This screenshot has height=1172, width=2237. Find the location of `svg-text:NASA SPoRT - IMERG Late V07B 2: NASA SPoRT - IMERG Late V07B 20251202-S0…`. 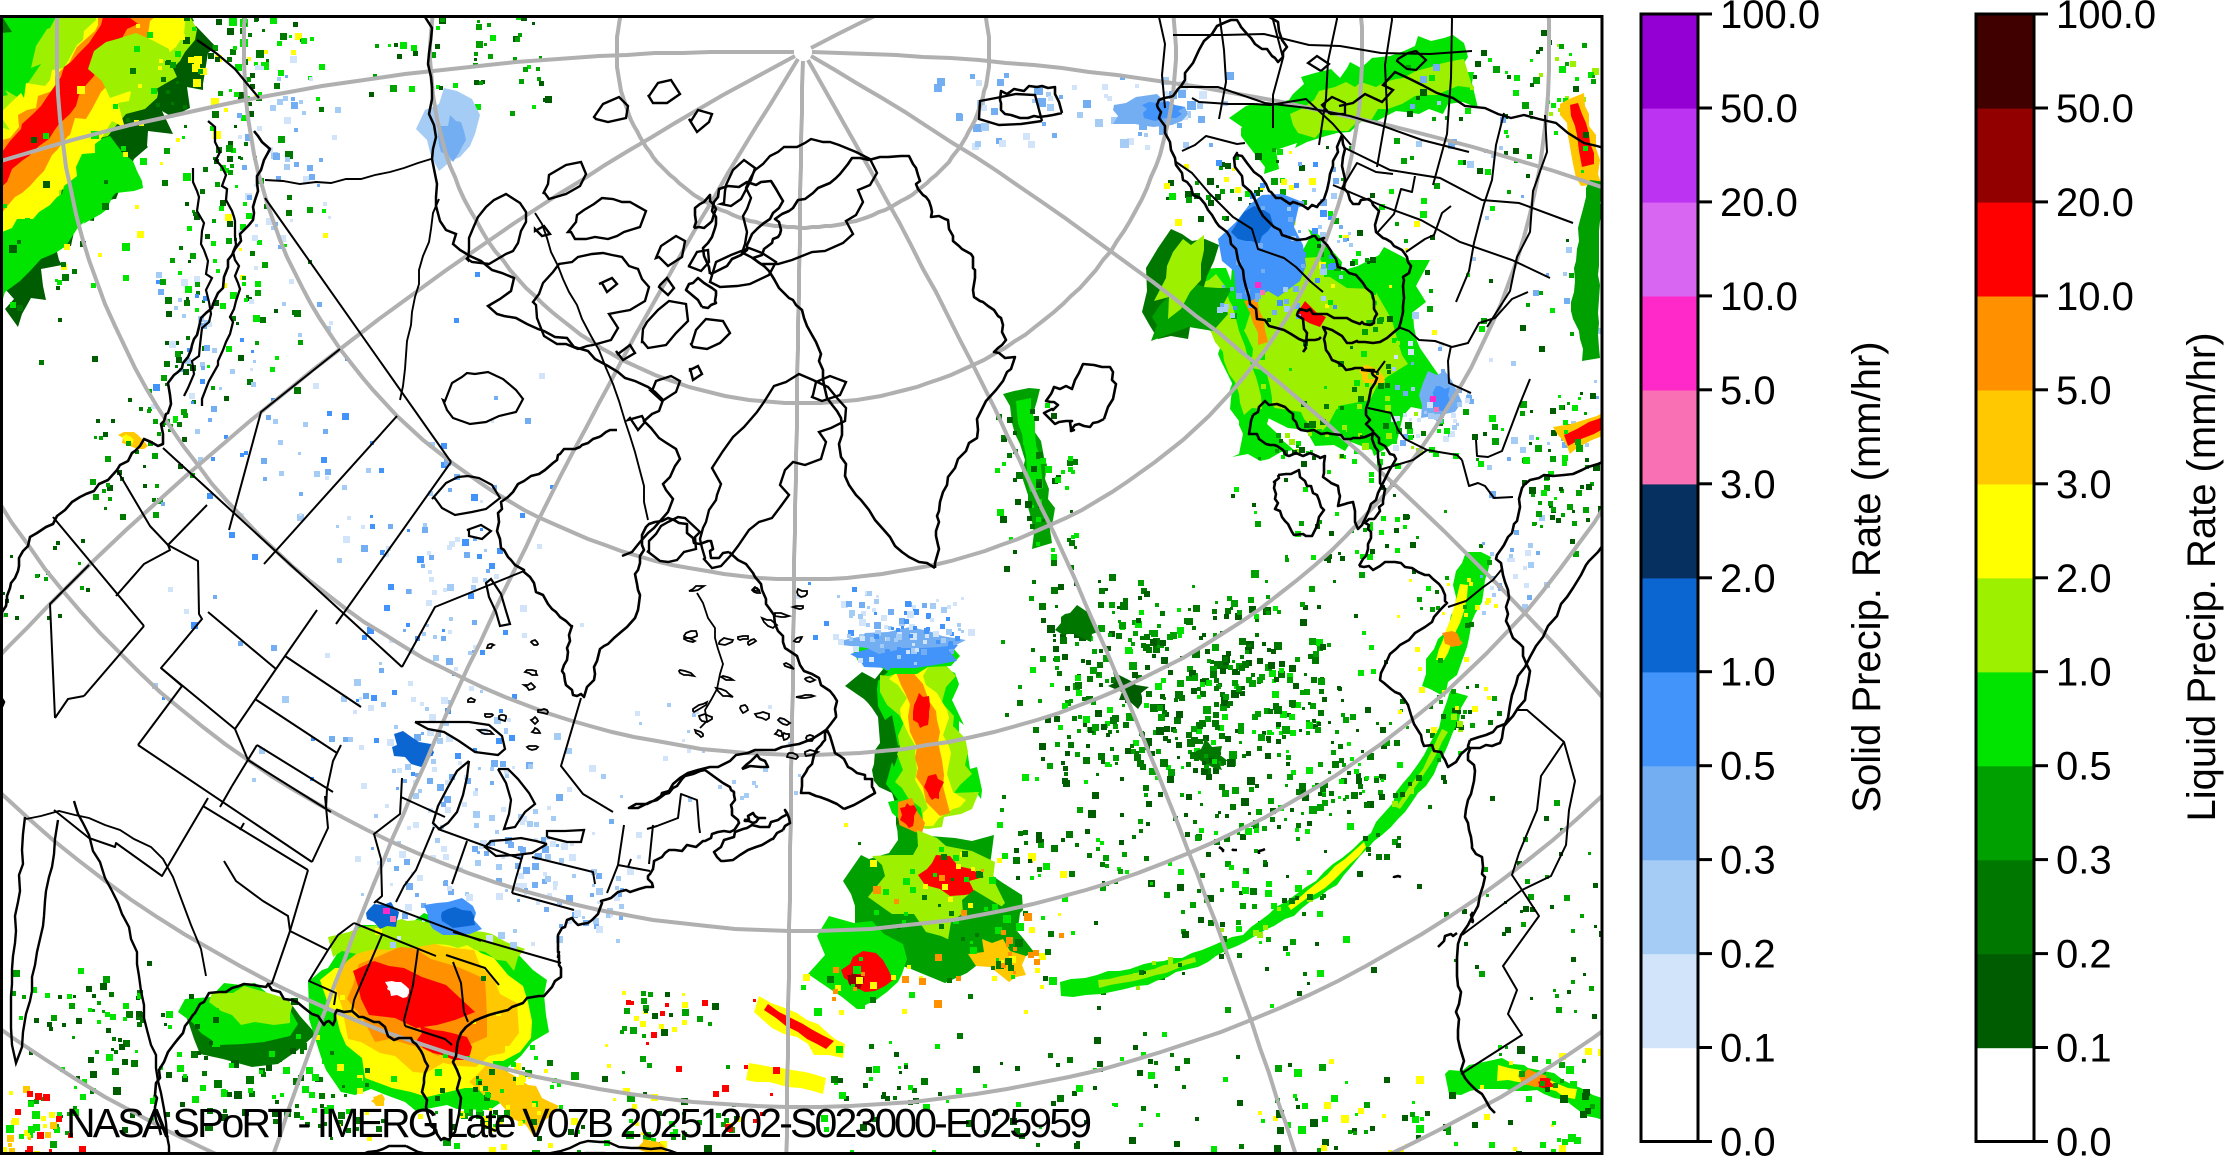

svg-text:NASA SPoRT - IMERG Late V07B 2: NASA SPoRT - IMERG Late V07B 20251202-S0… is located at coordinates (579, 1123).